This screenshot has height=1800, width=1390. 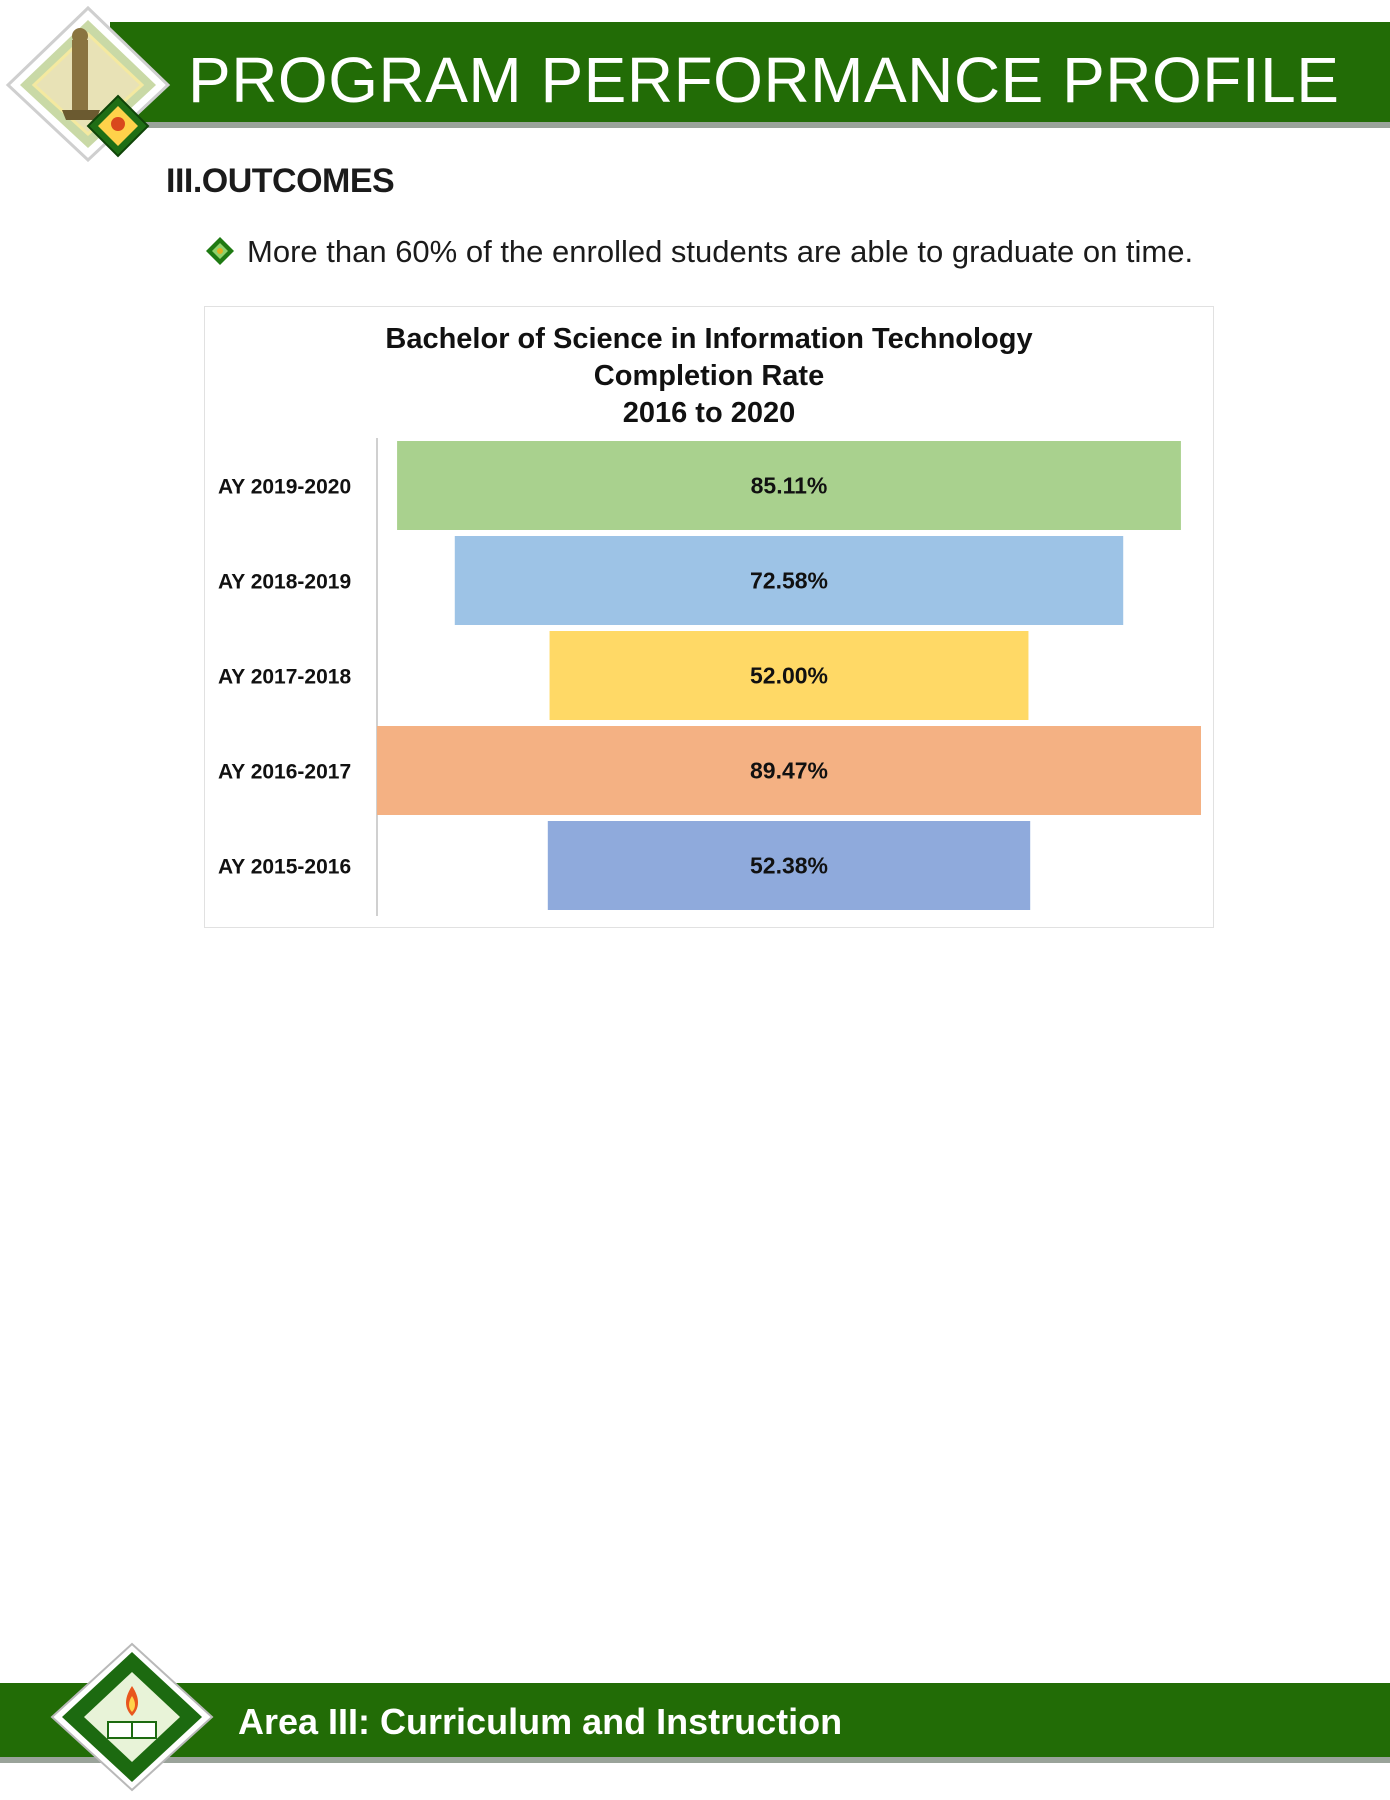 I want to click on footer-title: Area III: Curriculum and Instruction, so click(x=540, y=1721).